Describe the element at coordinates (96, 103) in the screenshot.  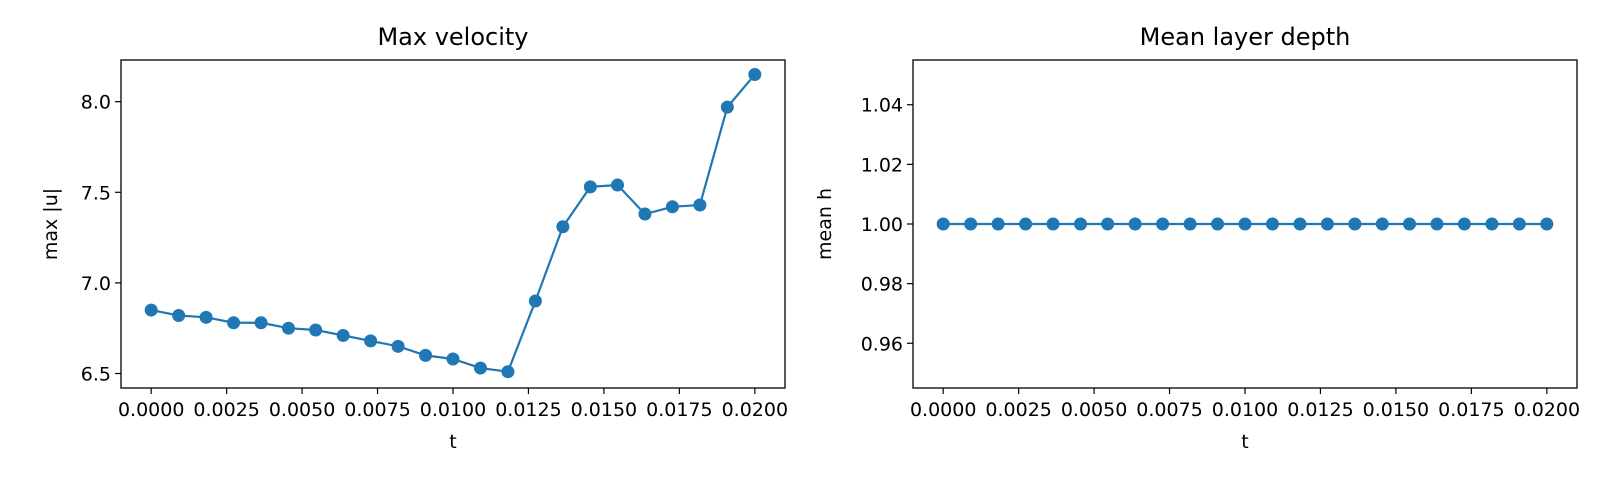
I see `y-tick-label: 8.0` at that location.